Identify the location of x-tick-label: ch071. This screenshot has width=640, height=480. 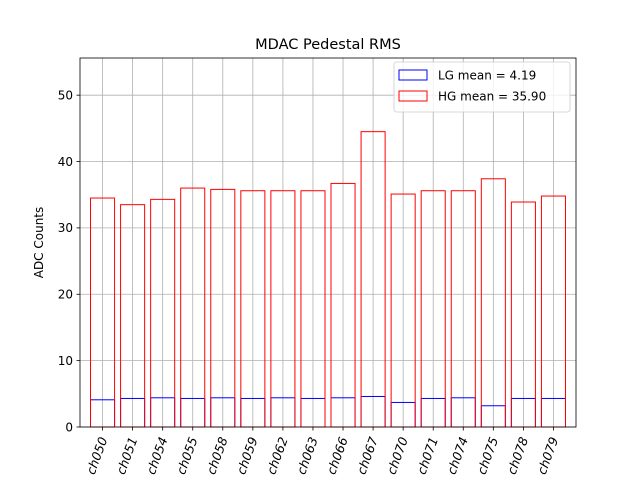
(427, 455).